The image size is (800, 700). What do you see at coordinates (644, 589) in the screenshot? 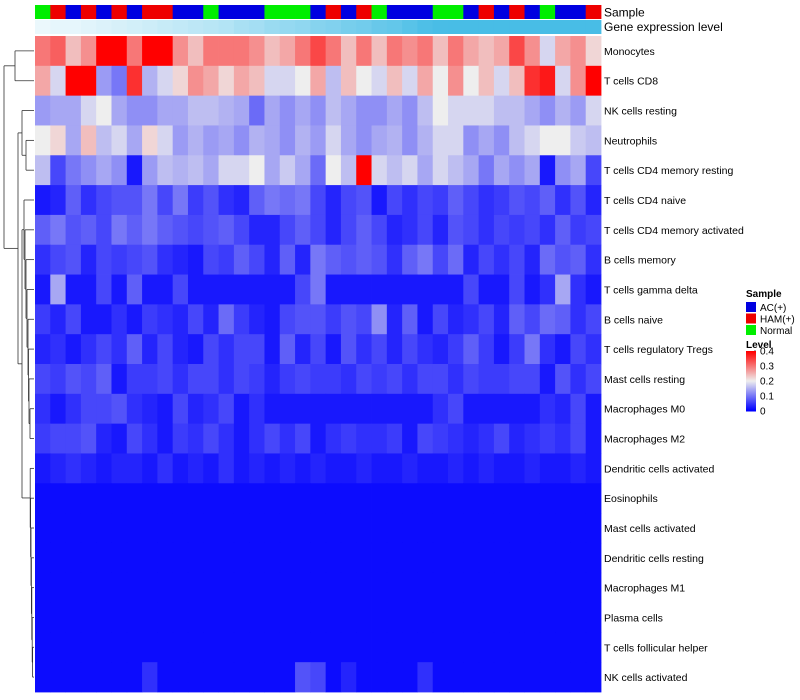
I see `row-label: Macrophages M1` at bounding box center [644, 589].